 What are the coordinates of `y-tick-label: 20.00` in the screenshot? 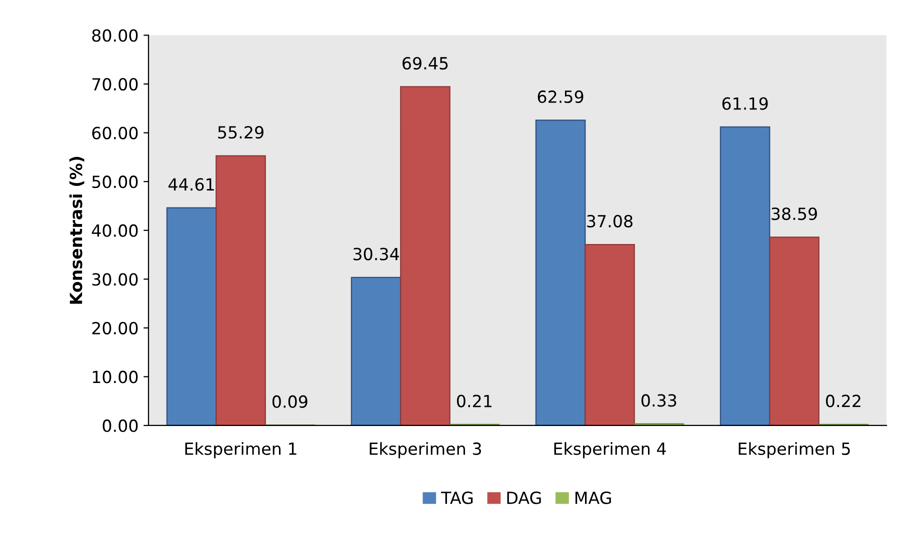 It's located at (115, 328).